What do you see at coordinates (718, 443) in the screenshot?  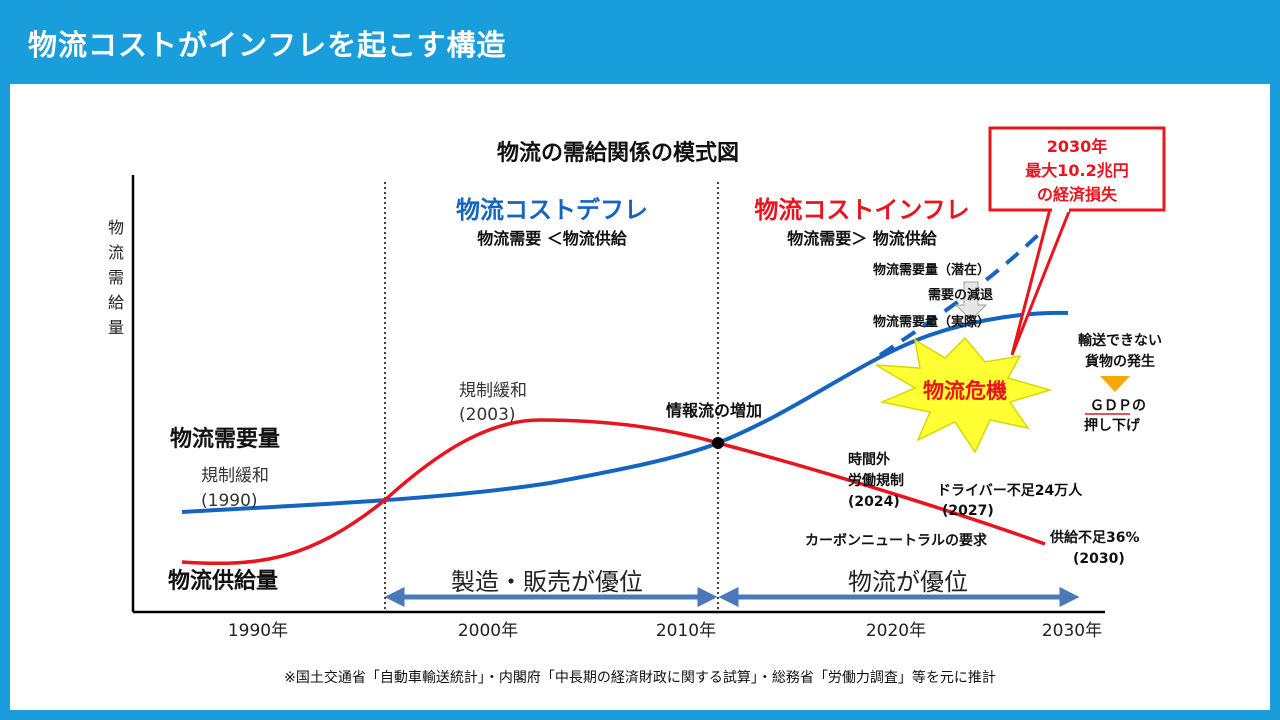 I see `intersection-point` at bounding box center [718, 443].